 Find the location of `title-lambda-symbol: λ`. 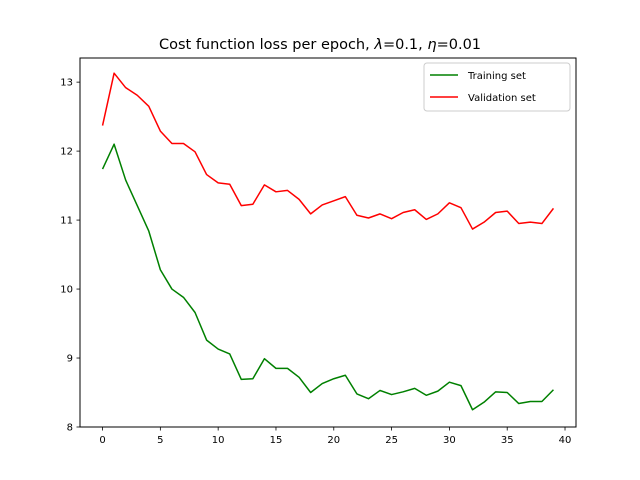

title-lambda-symbol: λ is located at coordinates (378, 45).